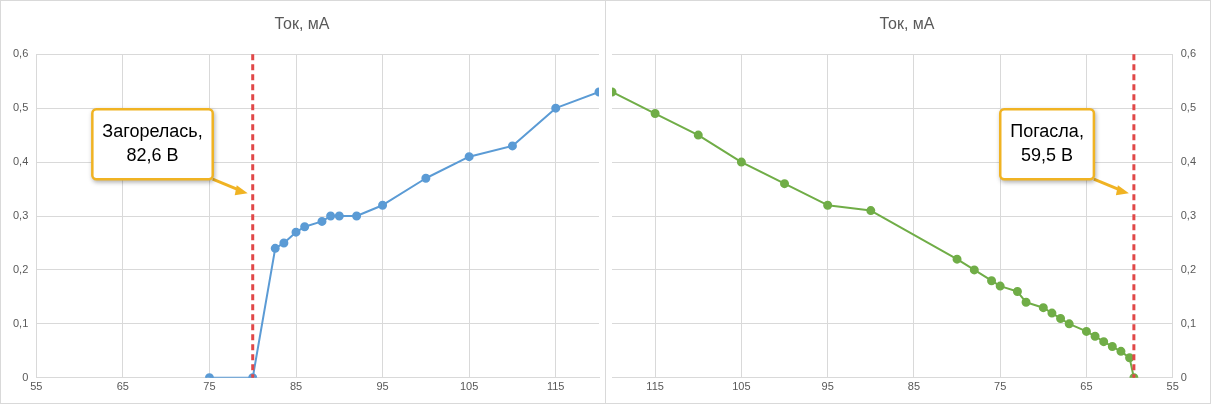 This screenshot has height=404, width=1211. I want to click on y-tick-label: 0, so click(25, 376).